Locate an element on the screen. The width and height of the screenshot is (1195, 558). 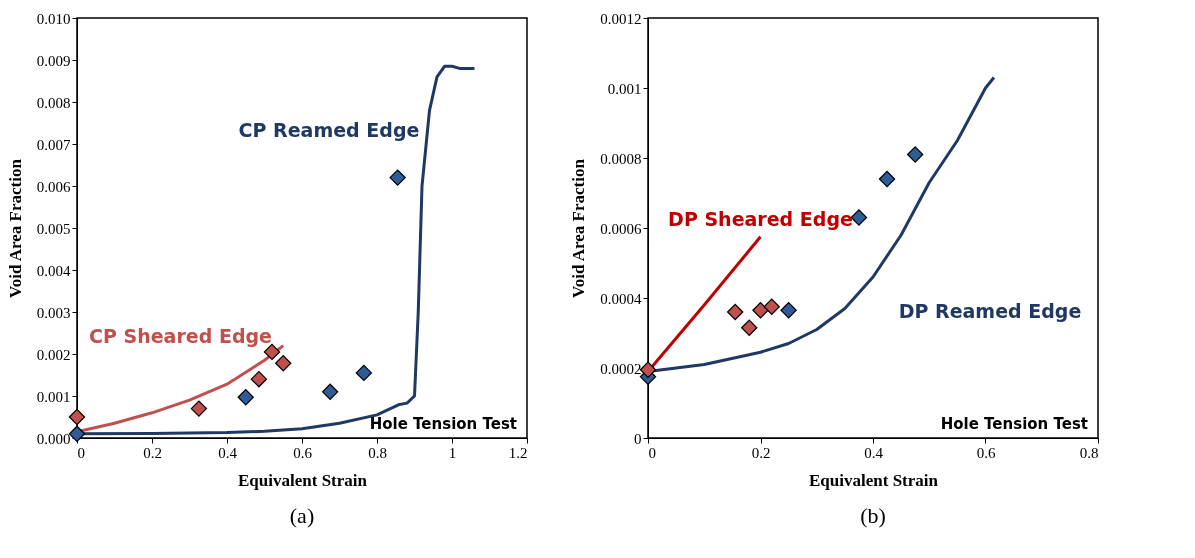
x-tick-label: 1 is located at coordinates (452, 452).